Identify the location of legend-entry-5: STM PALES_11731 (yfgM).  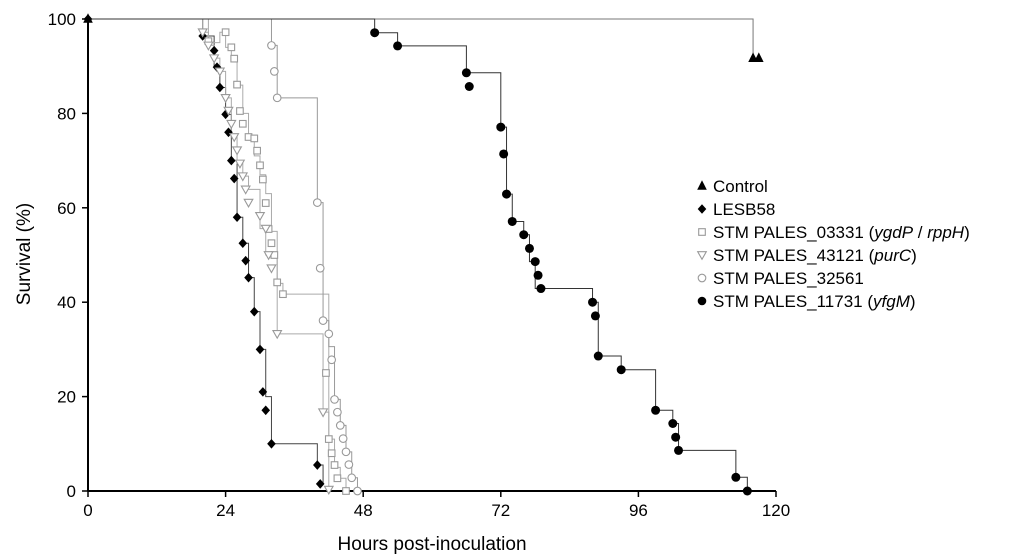
(806, 301).